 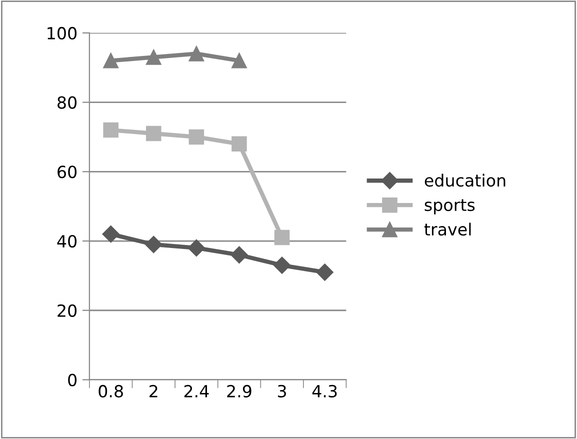 What do you see at coordinates (282, 391) in the screenshot?
I see `x-tick-label: 3` at bounding box center [282, 391].